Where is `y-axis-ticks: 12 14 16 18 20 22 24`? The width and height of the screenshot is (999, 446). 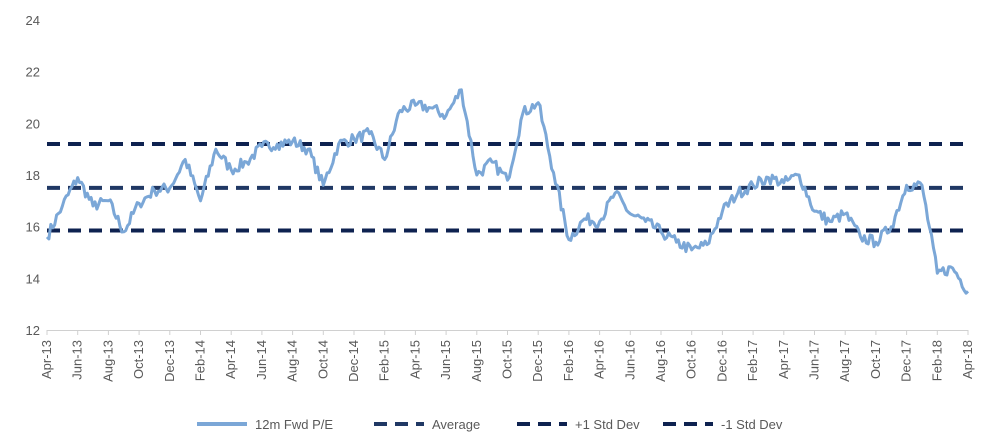
y-axis-ticks: 12 14 16 18 20 22 24 is located at coordinates (33, 175).